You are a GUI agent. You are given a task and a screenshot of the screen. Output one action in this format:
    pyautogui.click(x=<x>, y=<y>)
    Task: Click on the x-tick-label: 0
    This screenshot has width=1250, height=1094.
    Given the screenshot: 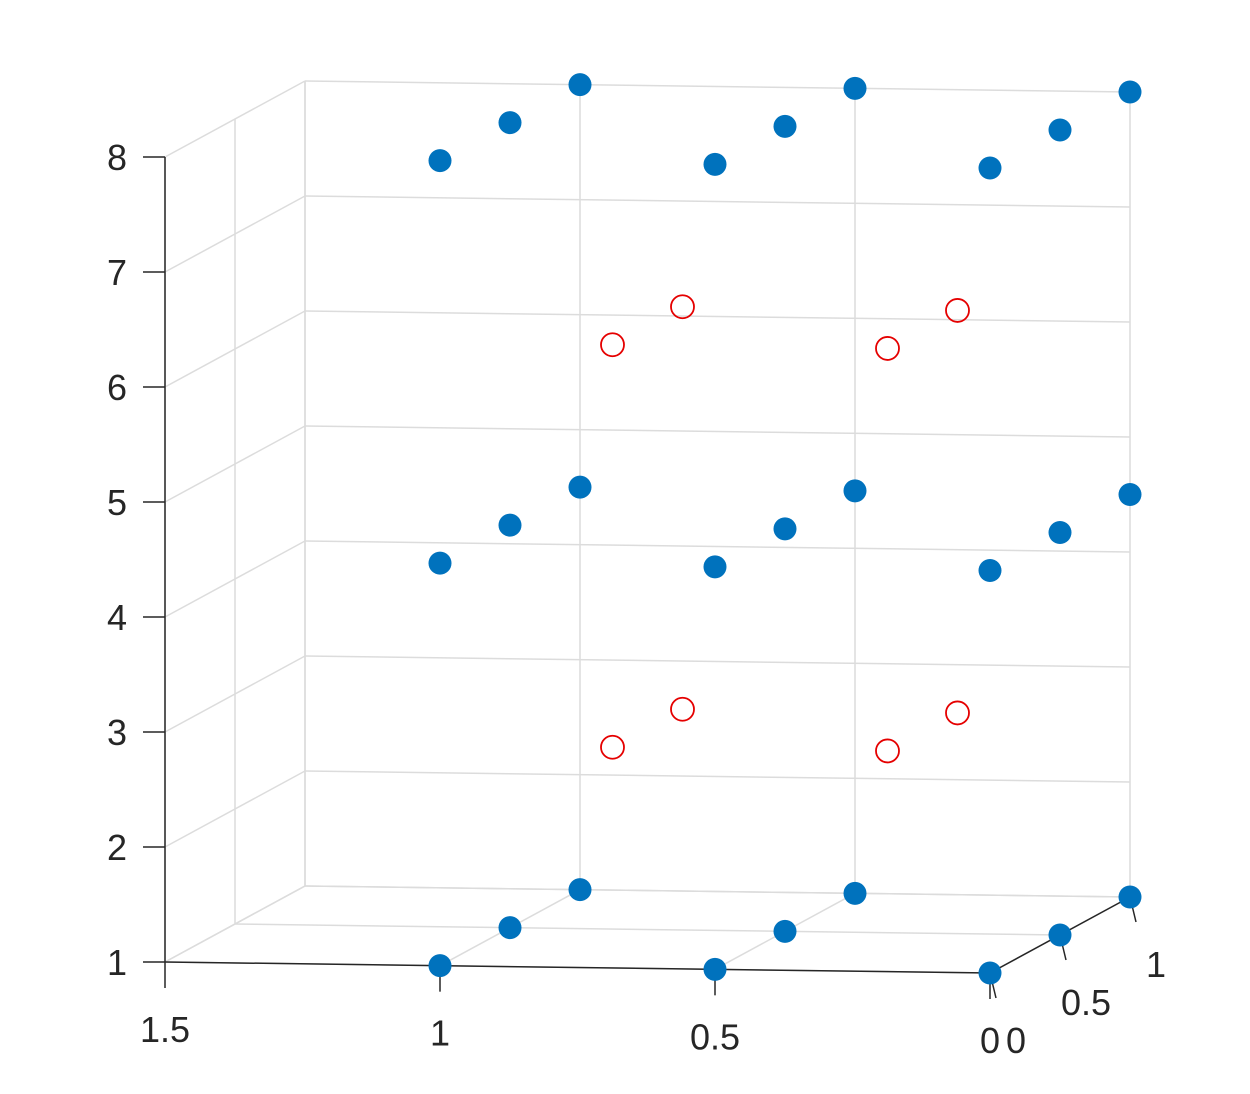 What is the action you would take?
    pyautogui.click(x=990, y=1040)
    